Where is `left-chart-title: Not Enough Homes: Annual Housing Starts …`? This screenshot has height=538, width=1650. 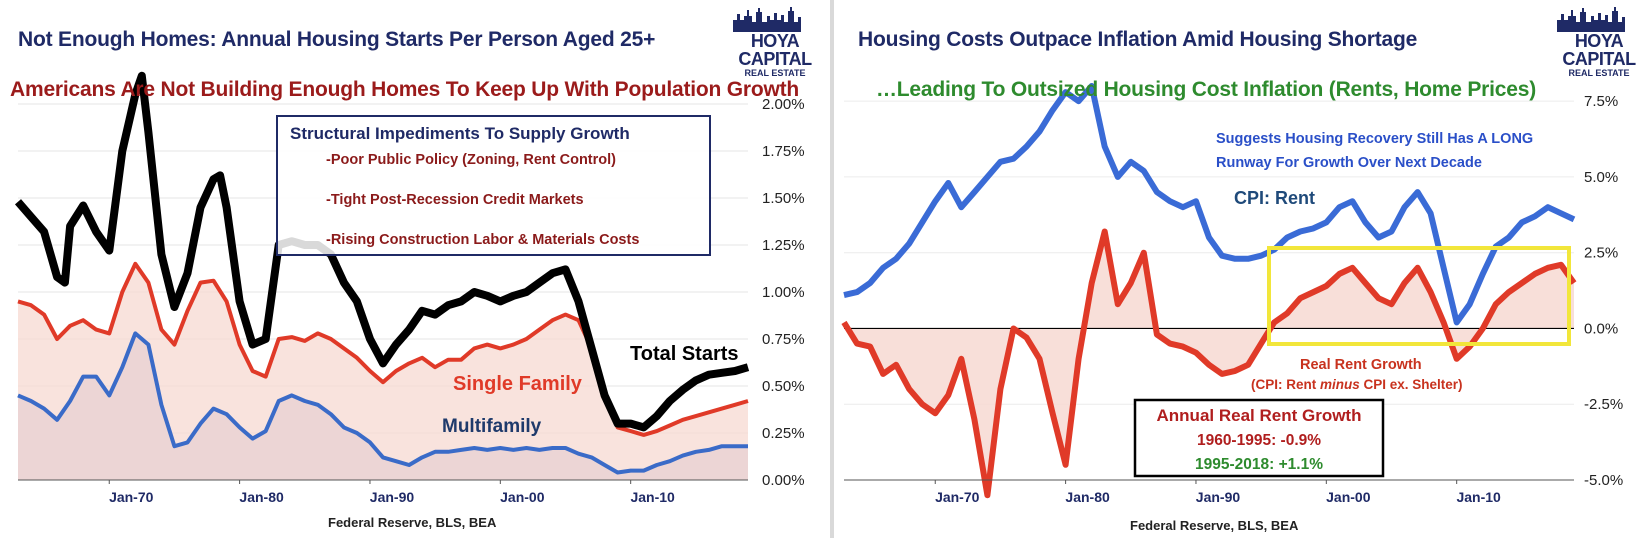 left-chart-title: Not Enough Homes: Annual Housing Starts … is located at coordinates (337, 39).